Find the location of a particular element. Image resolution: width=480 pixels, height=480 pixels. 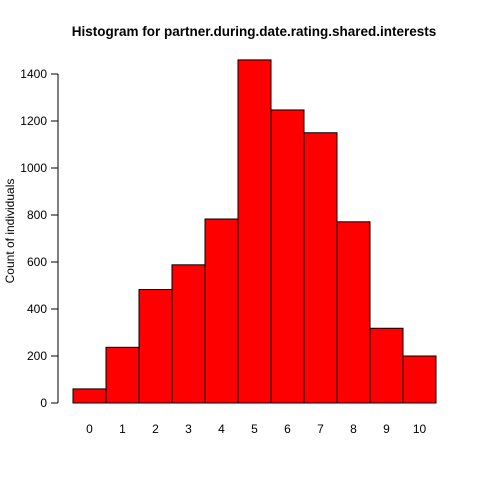

x-tick-label-5: 5 is located at coordinates (254, 429).